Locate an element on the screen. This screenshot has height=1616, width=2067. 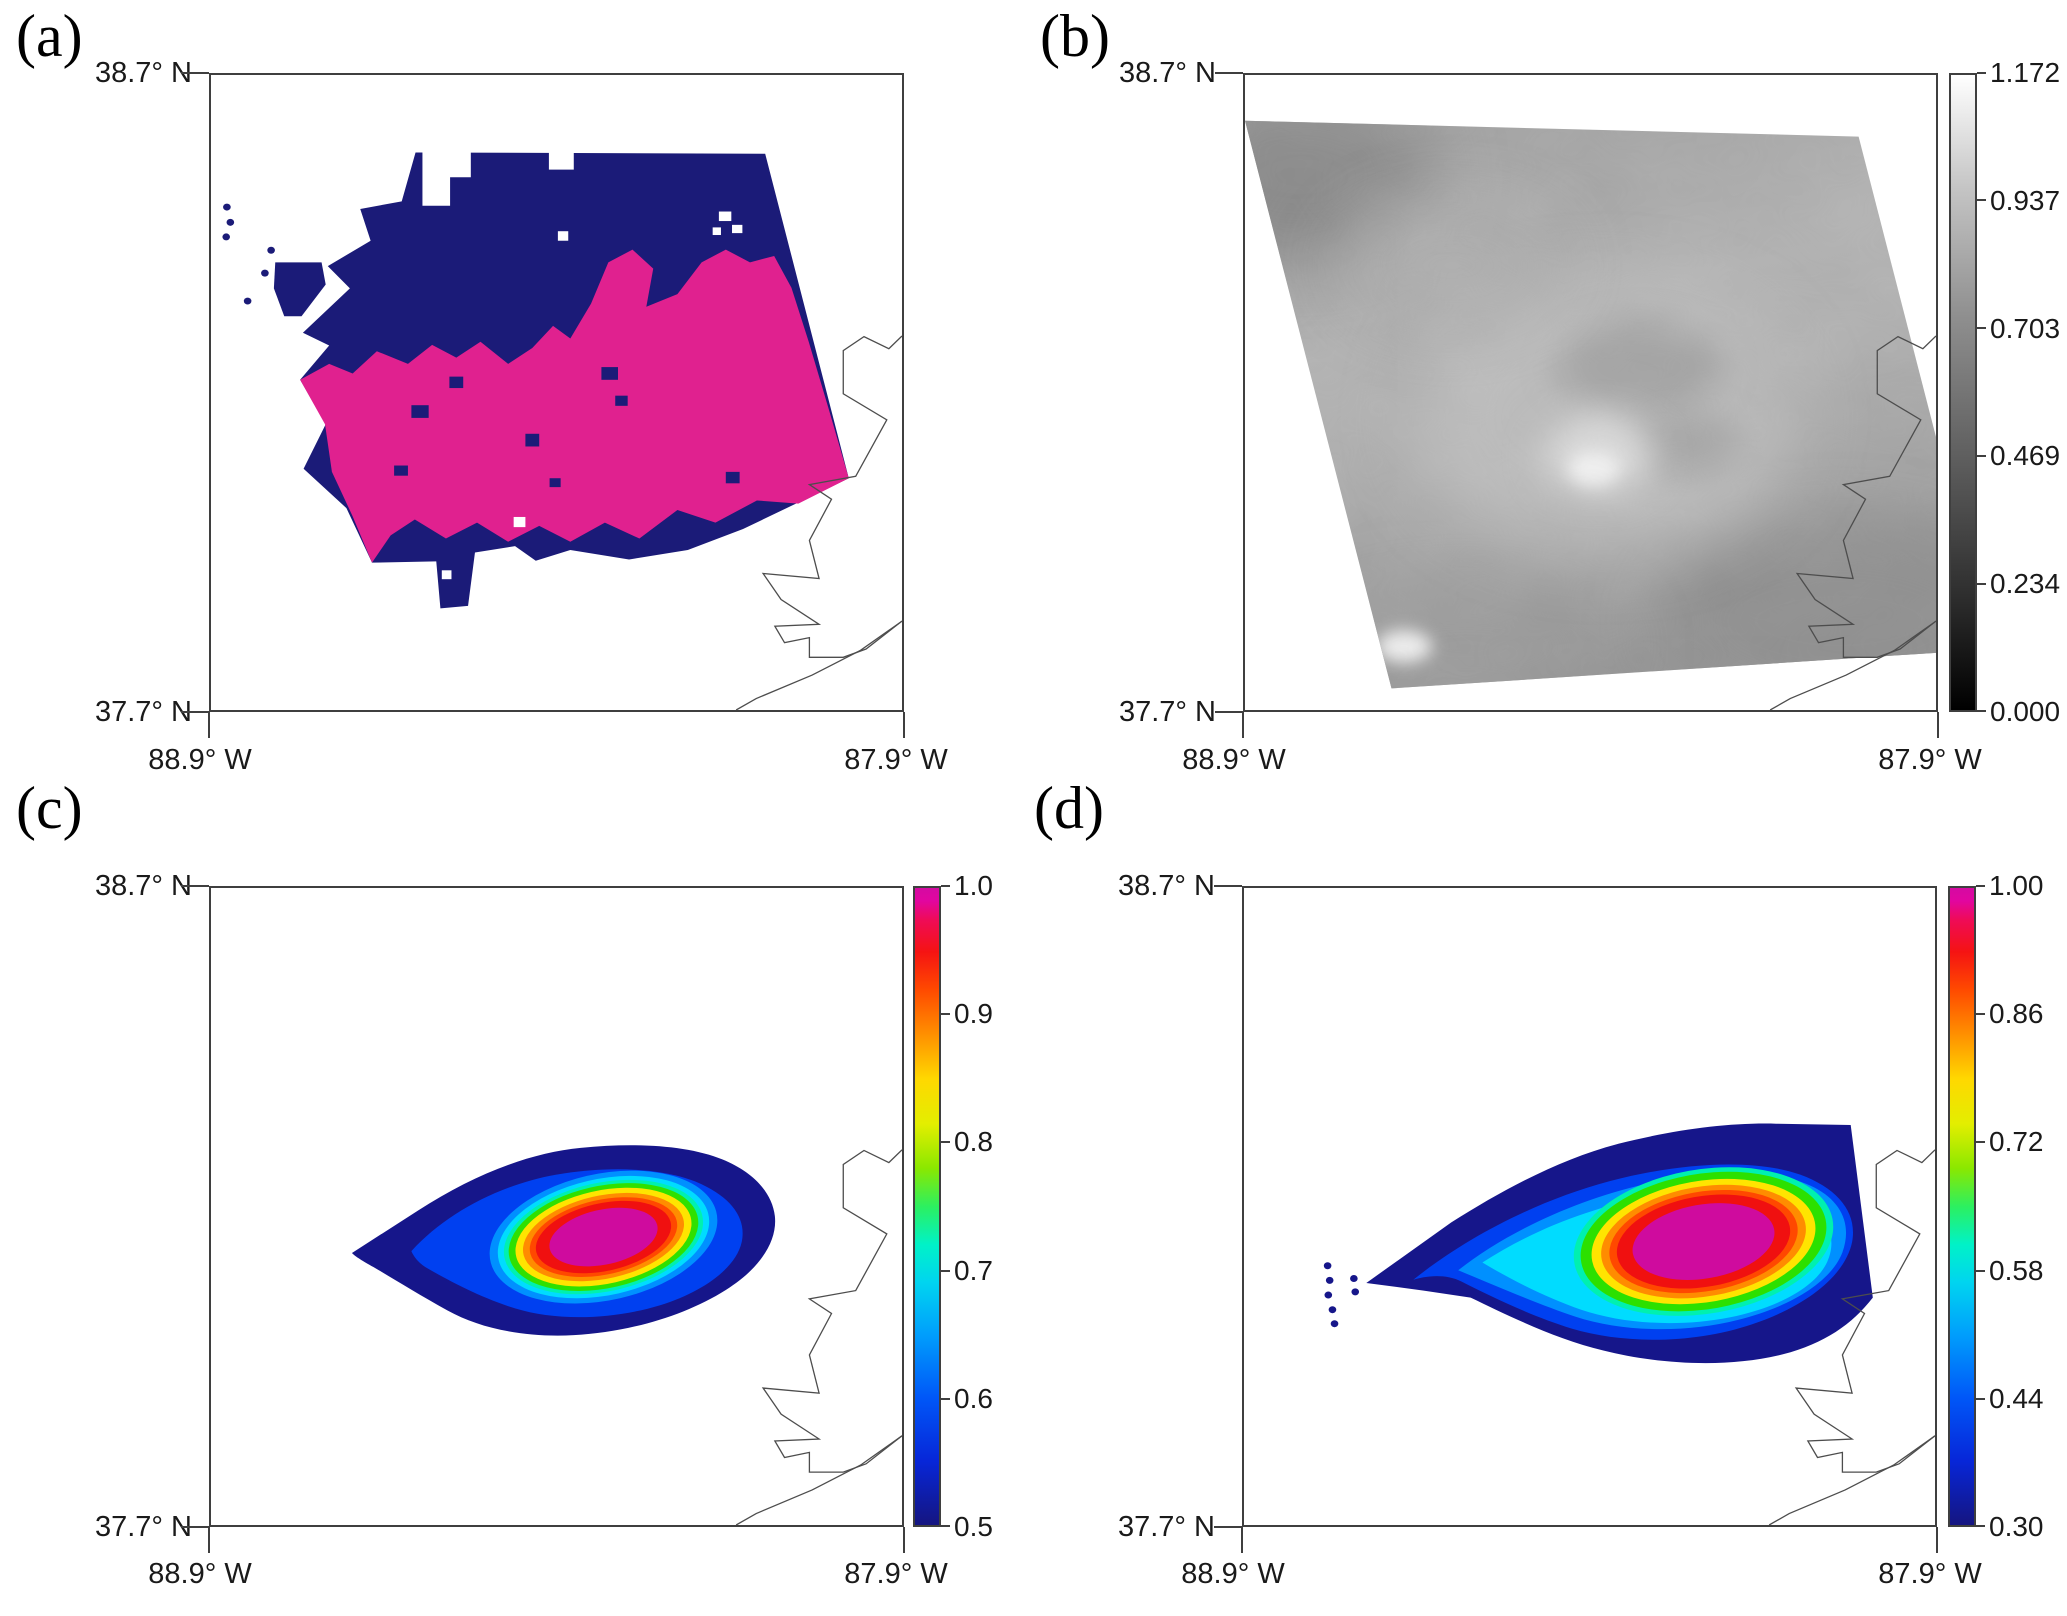
colorbar-c-label: 0.7 is located at coordinates (973, 1270).